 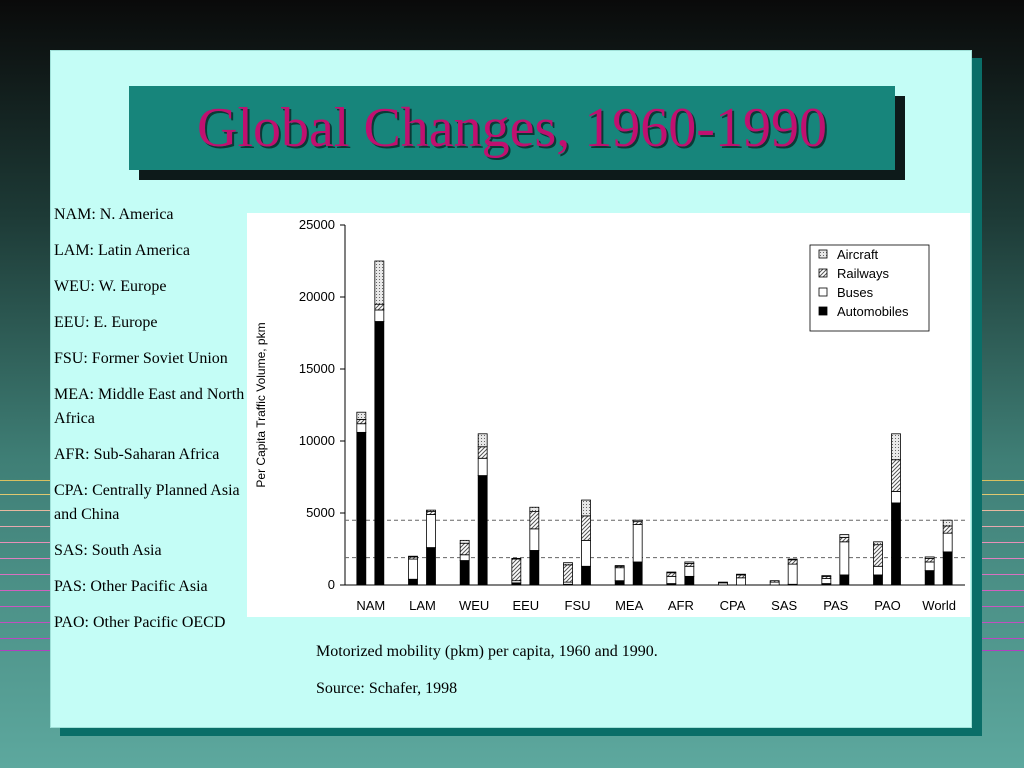 What do you see at coordinates (422, 605) in the screenshot?
I see `x-tick-label: LAM` at bounding box center [422, 605].